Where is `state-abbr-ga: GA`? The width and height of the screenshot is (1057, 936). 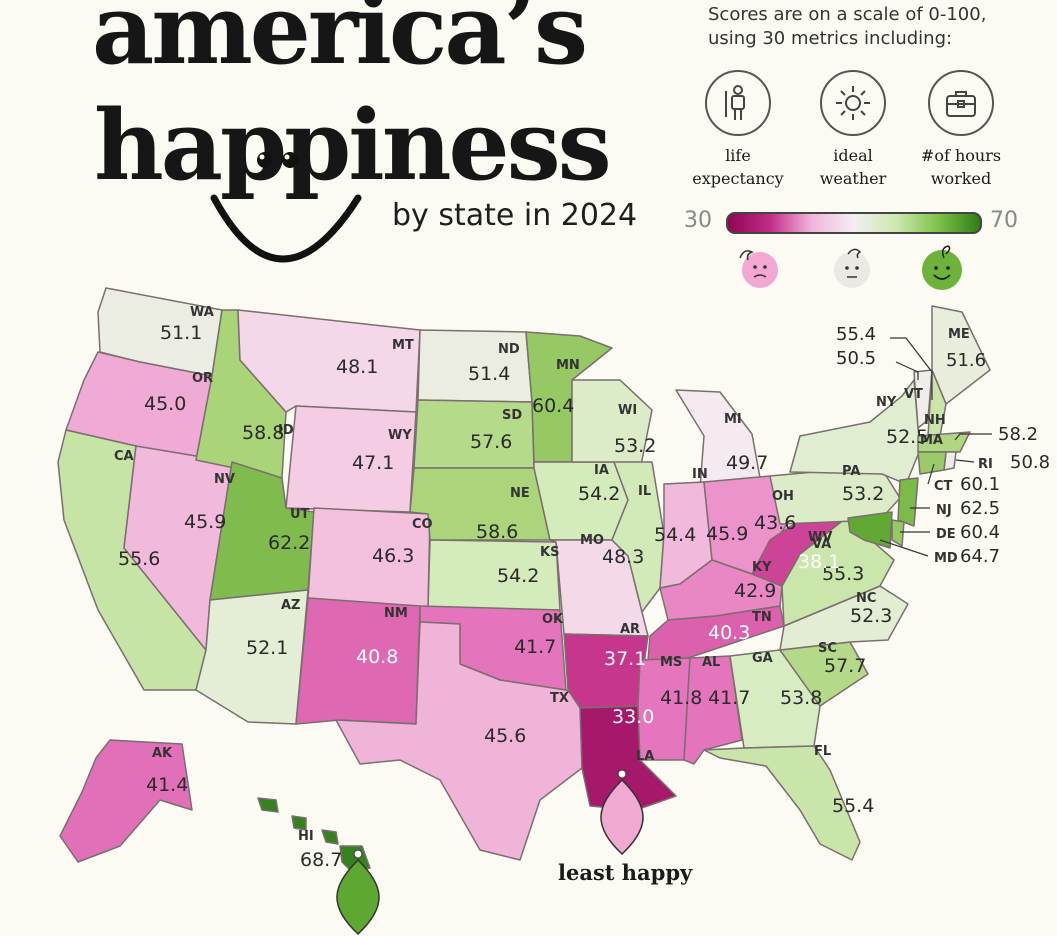 state-abbr-ga: GA is located at coordinates (762, 658).